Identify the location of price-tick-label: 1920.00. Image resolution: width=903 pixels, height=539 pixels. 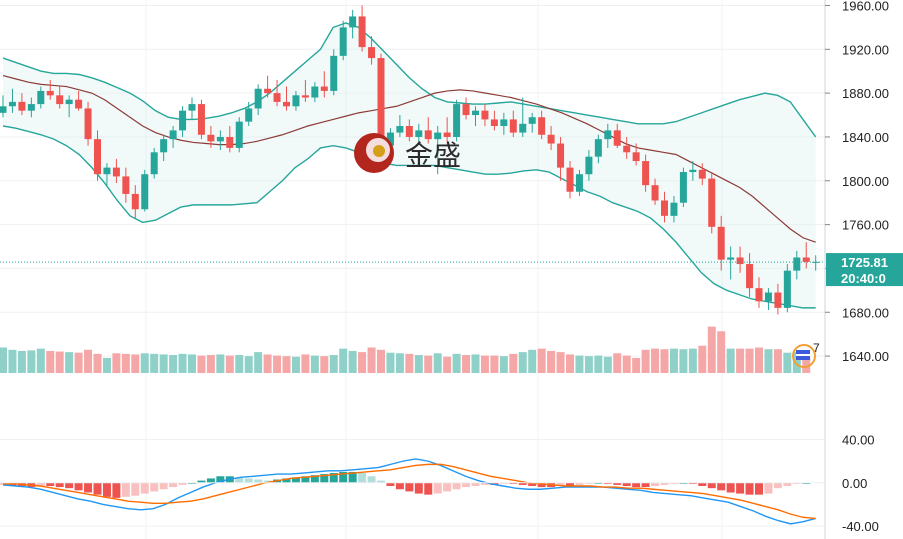
(865, 49).